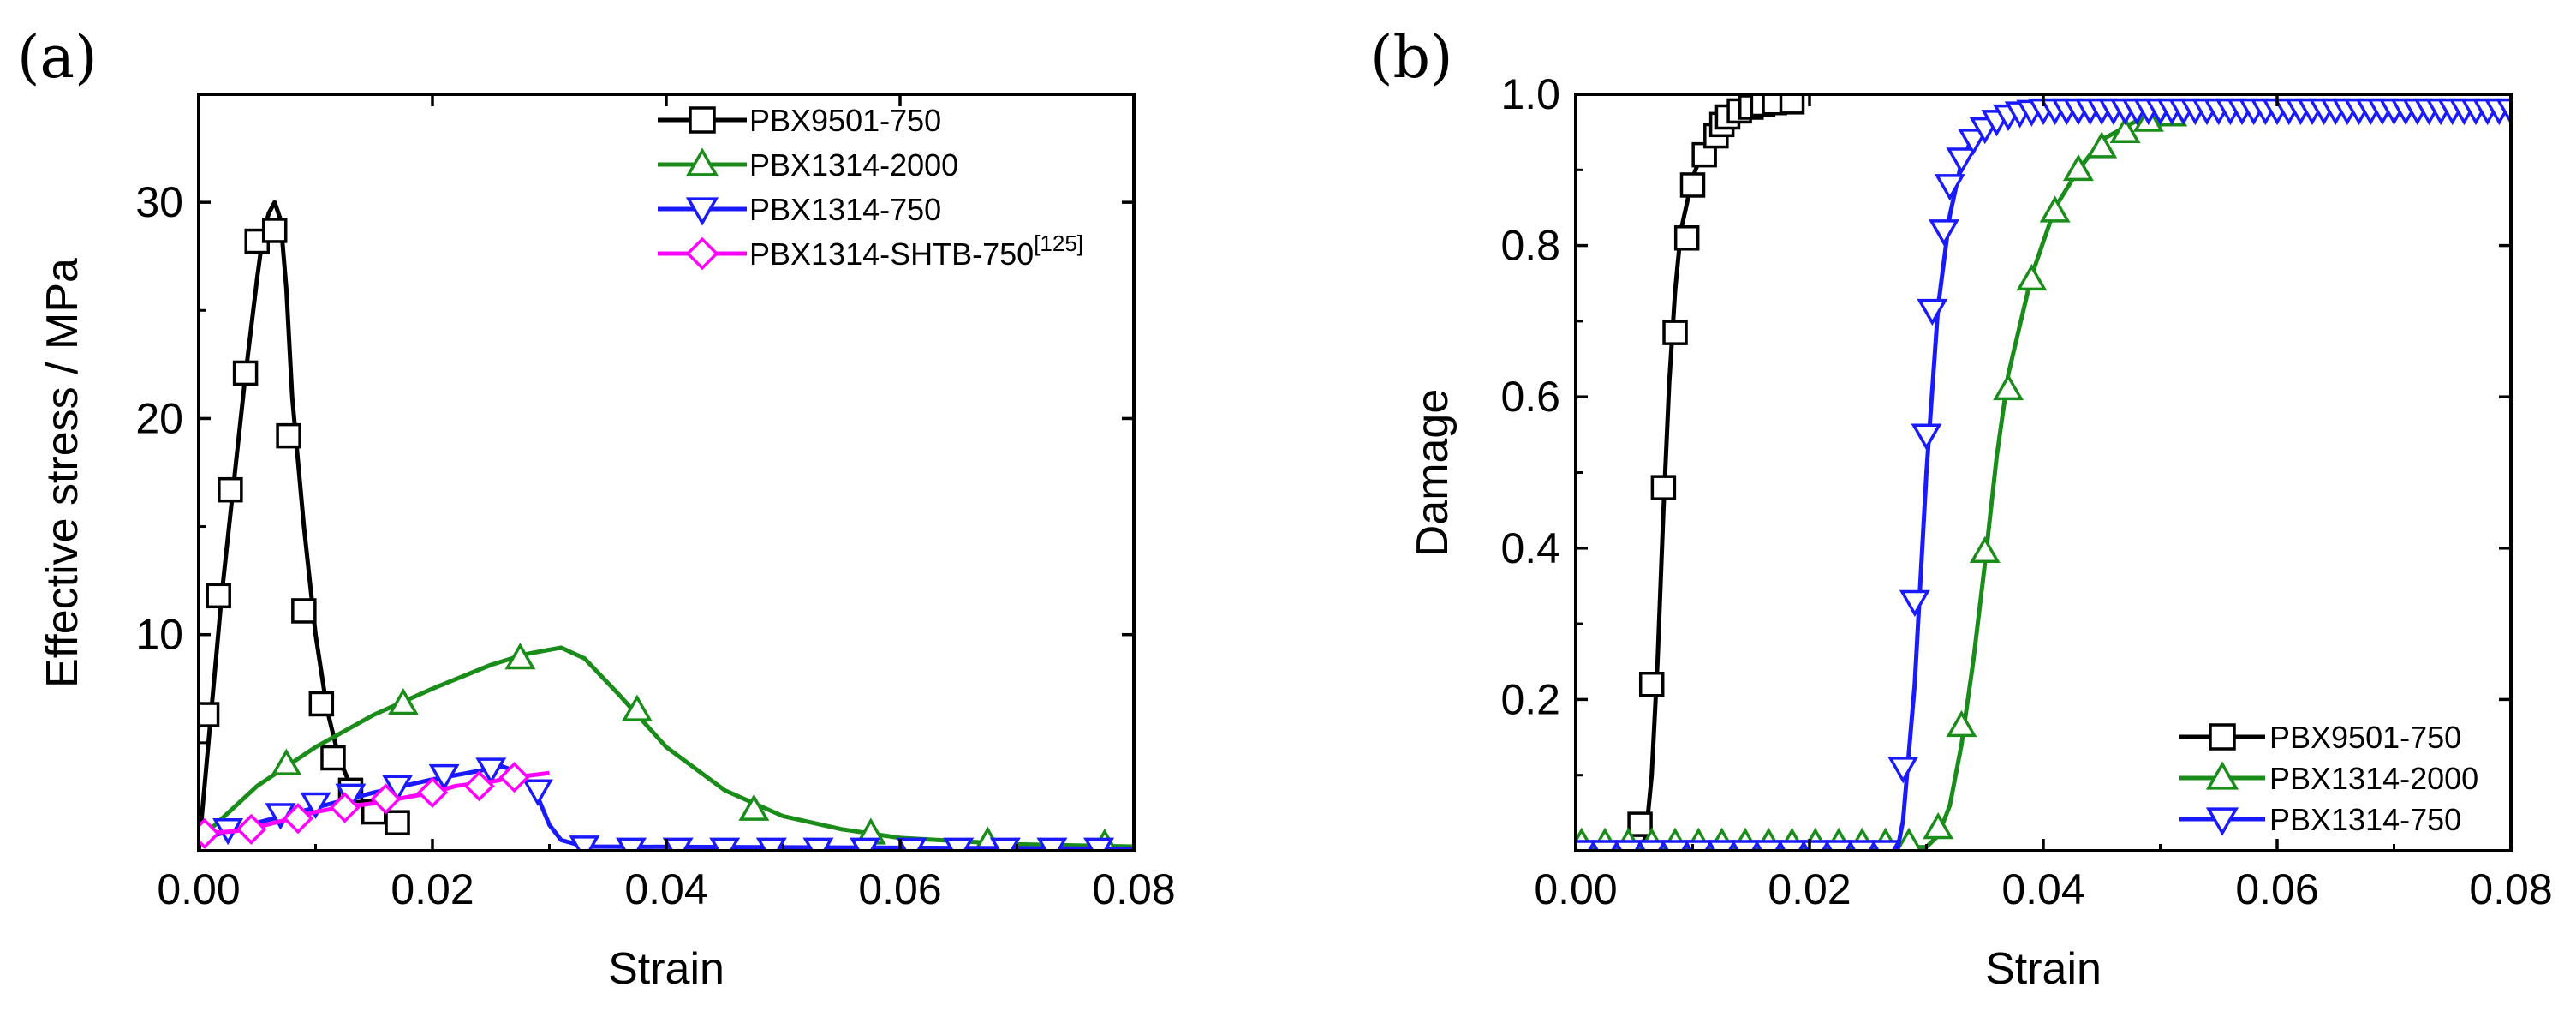 Image resolution: width=2576 pixels, height=1017 pixels. What do you see at coordinates (1530, 699) in the screenshot?
I see `panel-b-ytick-label-0: 0.2` at bounding box center [1530, 699].